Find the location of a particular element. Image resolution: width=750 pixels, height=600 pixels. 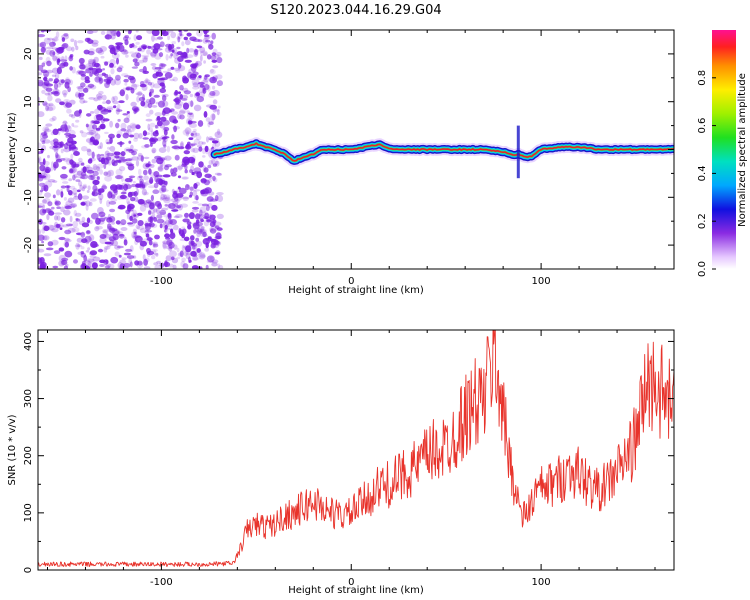

x-tick-label: 100 is located at coordinates (541, 582).